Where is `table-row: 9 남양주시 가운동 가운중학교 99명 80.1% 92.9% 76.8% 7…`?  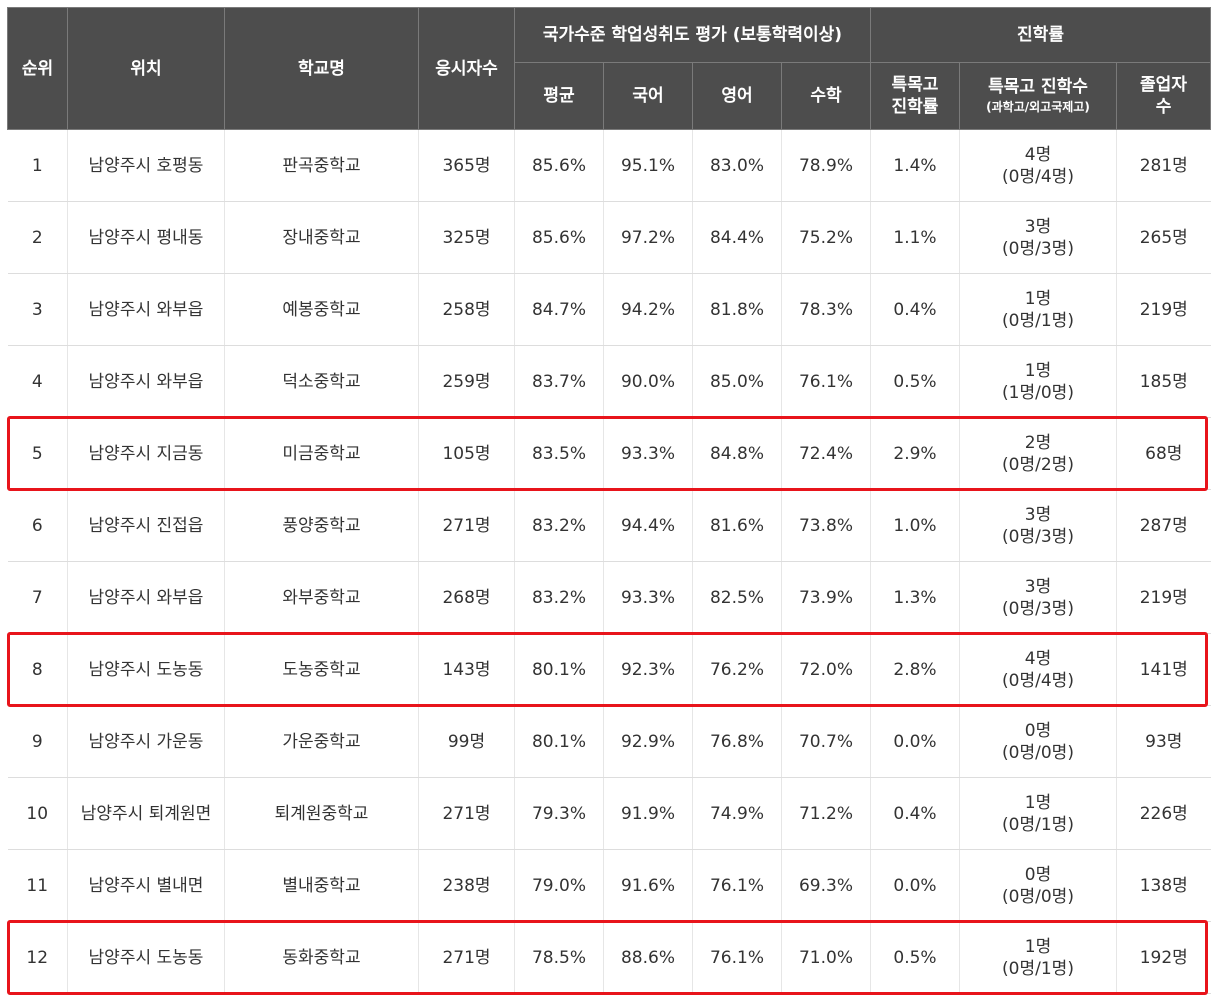 table-row: 9 남양주시 가운동 가운중학교 99명 80.1% 92.9% 76.8% 7… is located at coordinates (609, 741).